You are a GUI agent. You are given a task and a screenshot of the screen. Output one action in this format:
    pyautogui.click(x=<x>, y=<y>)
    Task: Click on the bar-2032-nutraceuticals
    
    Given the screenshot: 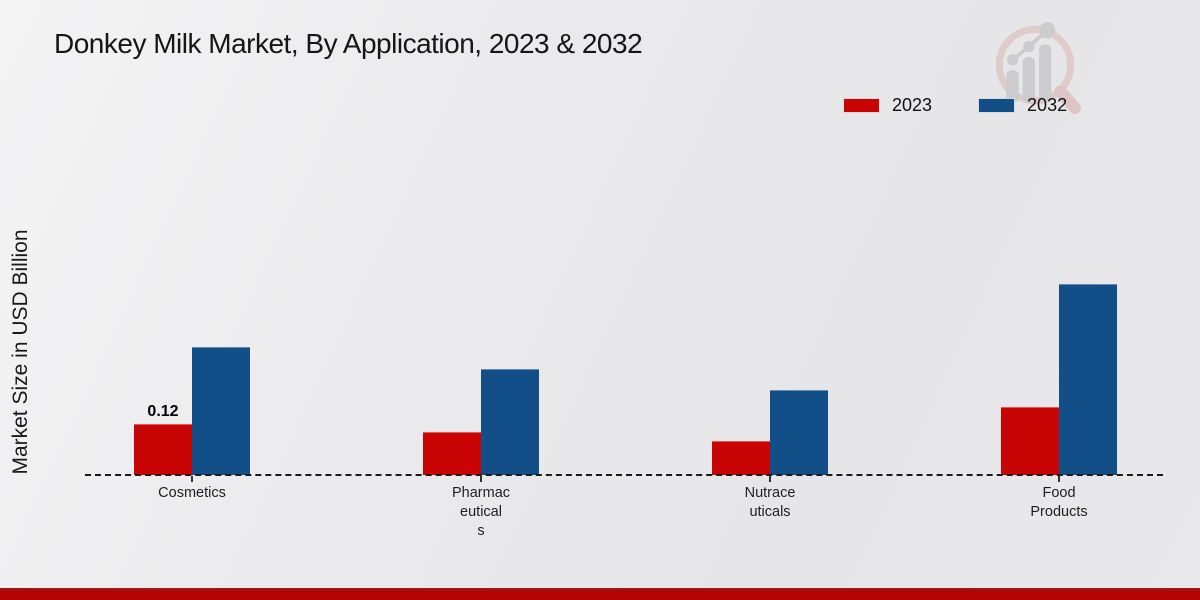 What is the action you would take?
    pyautogui.click(x=799, y=432)
    